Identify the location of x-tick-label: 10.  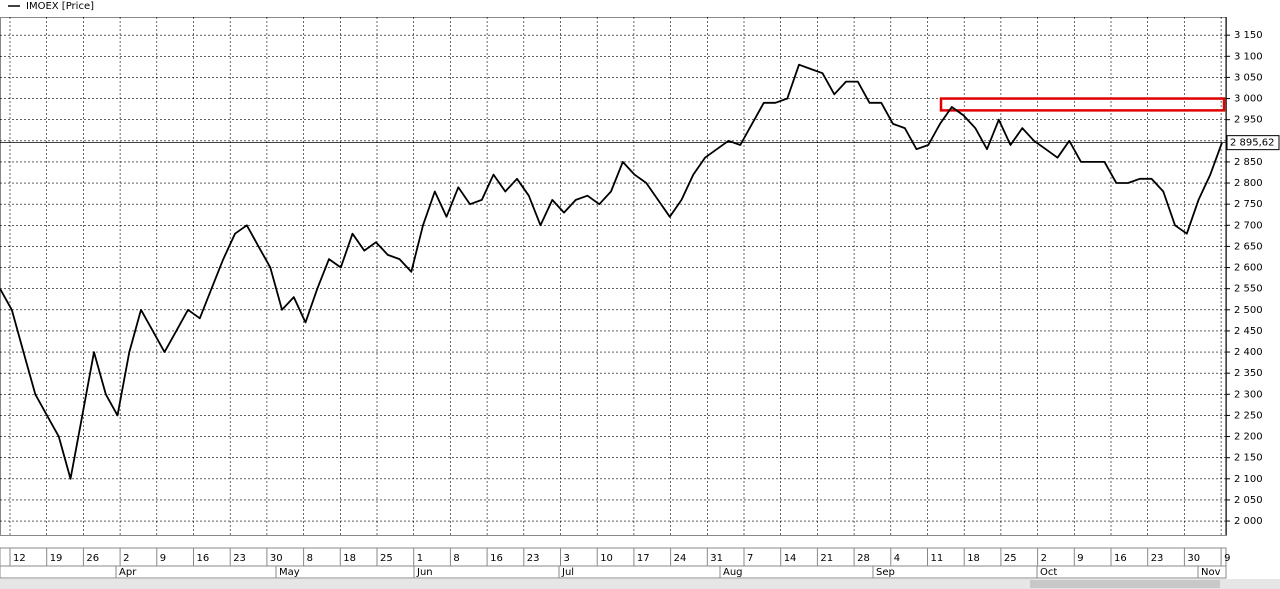
(606, 558).